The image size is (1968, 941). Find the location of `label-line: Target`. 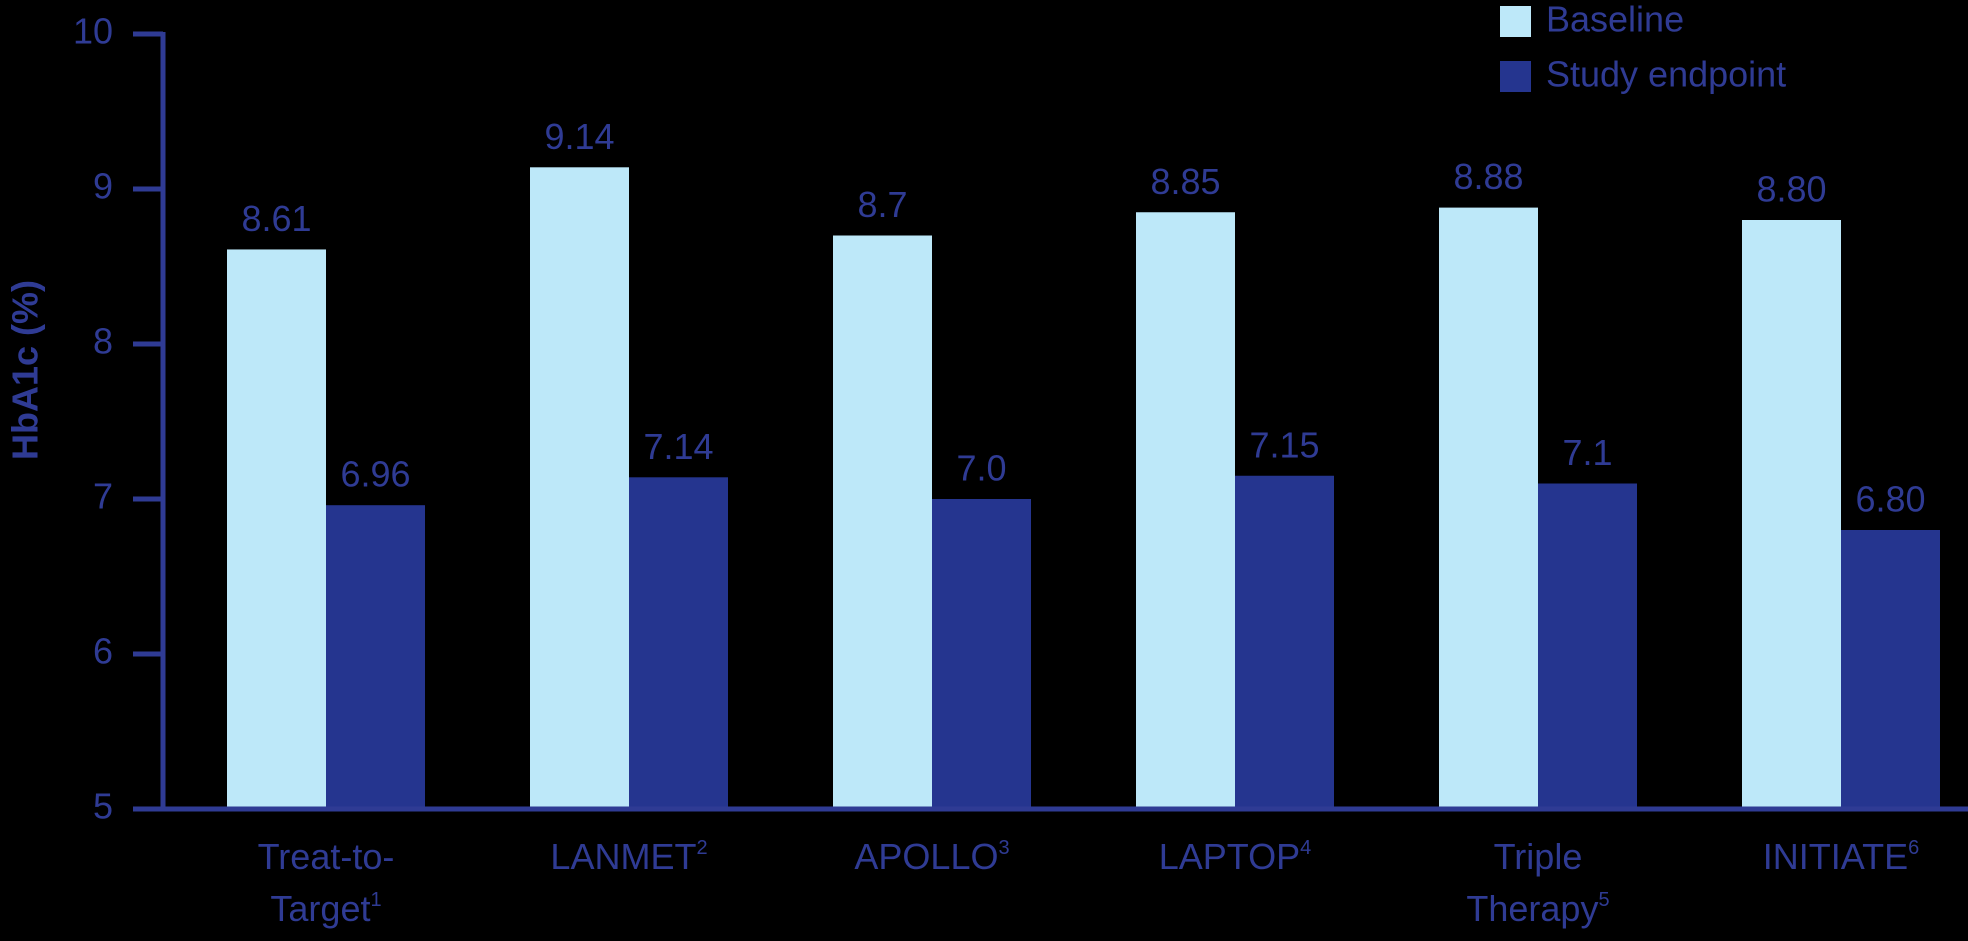

label-line: Target is located at coordinates (320, 908).